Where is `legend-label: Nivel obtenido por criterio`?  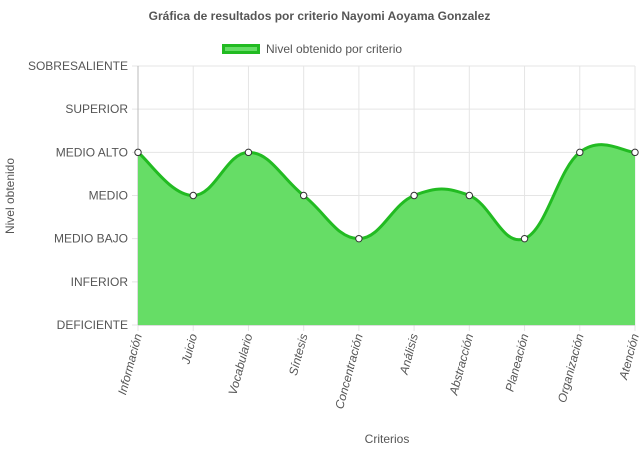 legend-label: Nivel obtenido por criterio is located at coordinates (334, 49).